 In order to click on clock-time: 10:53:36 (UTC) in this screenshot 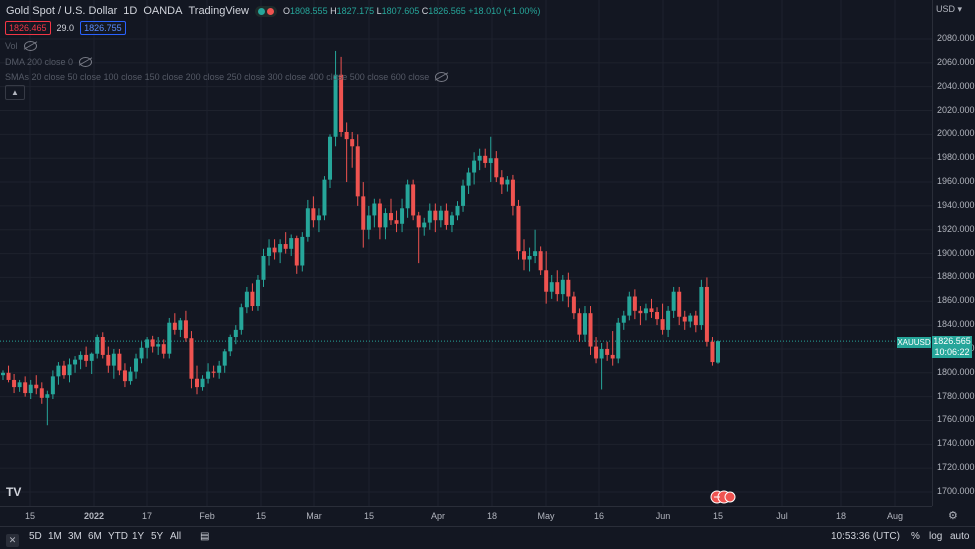, I will do `click(865, 536)`.